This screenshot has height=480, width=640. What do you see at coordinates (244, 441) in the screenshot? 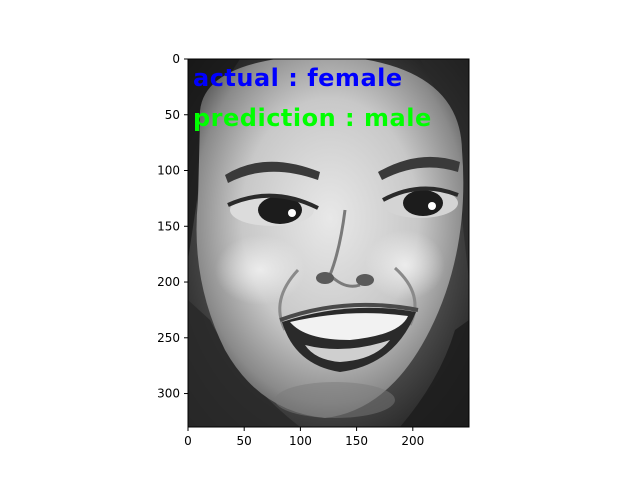
I see `x-tick-label: 50` at bounding box center [244, 441].